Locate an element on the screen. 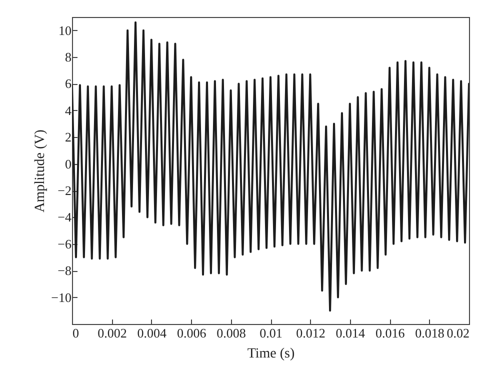 The width and height of the screenshot is (500, 386). y-tick-label: −2 is located at coordinates (65, 190).